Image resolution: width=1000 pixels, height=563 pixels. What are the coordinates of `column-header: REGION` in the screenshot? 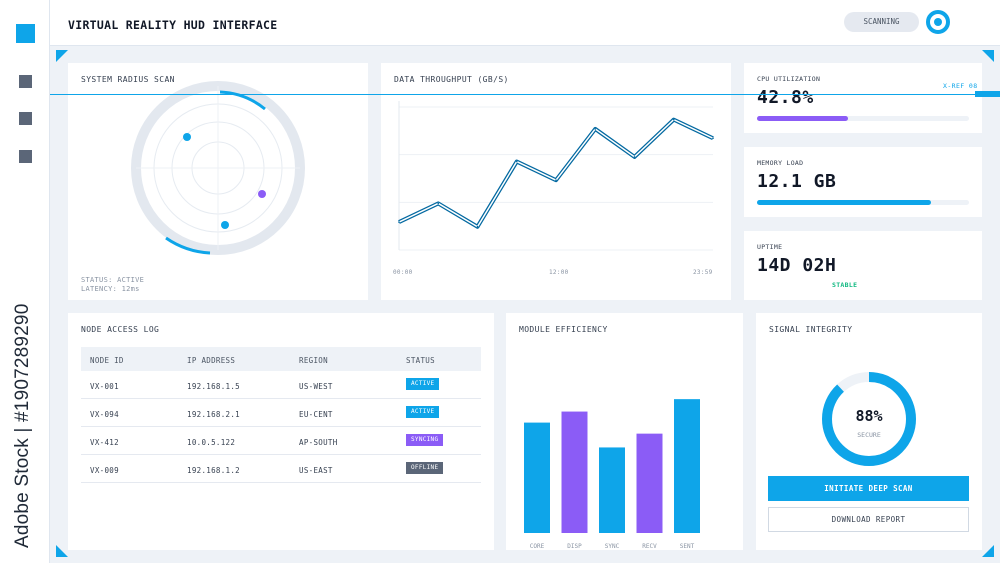 It's located at (313, 360).